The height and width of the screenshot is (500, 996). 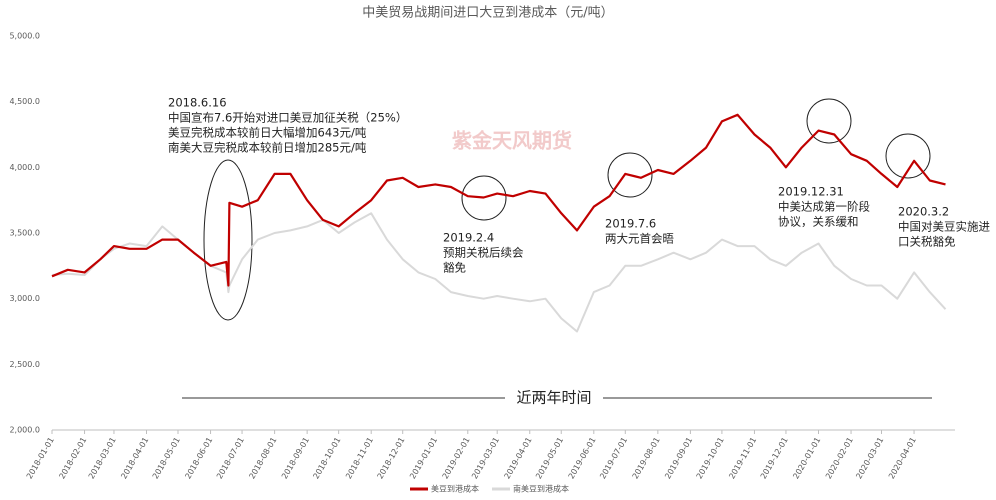 I want to click on annotation: 豁免, so click(x=454, y=268).